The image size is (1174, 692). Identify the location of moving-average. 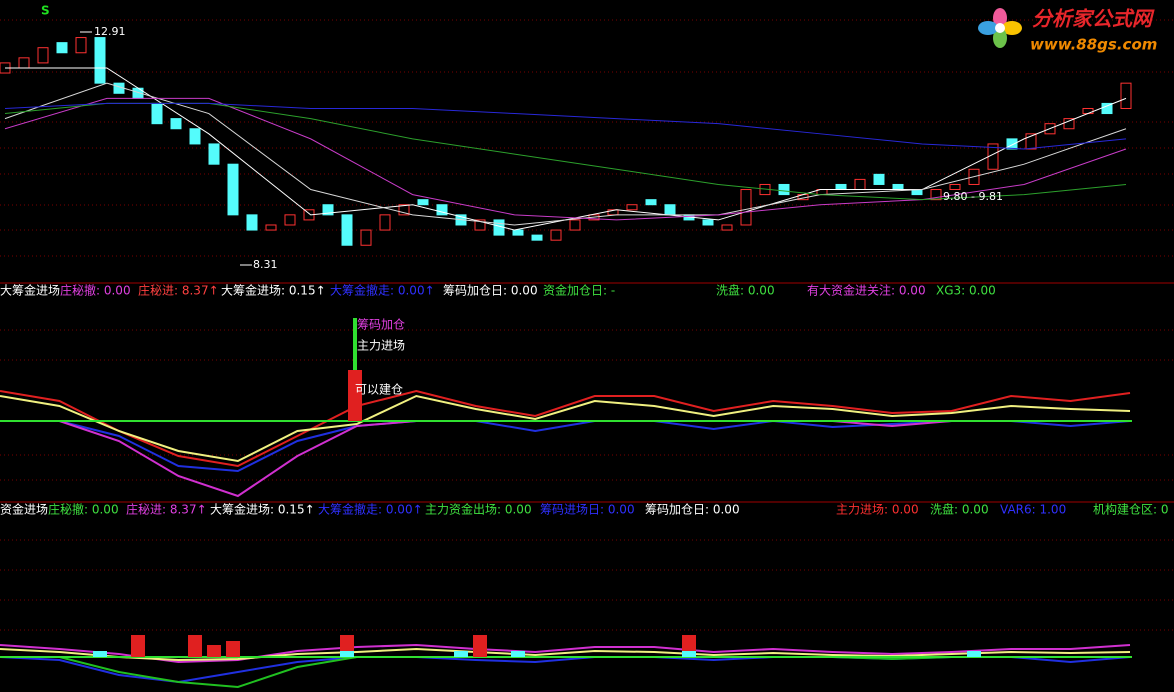
(565, 126).